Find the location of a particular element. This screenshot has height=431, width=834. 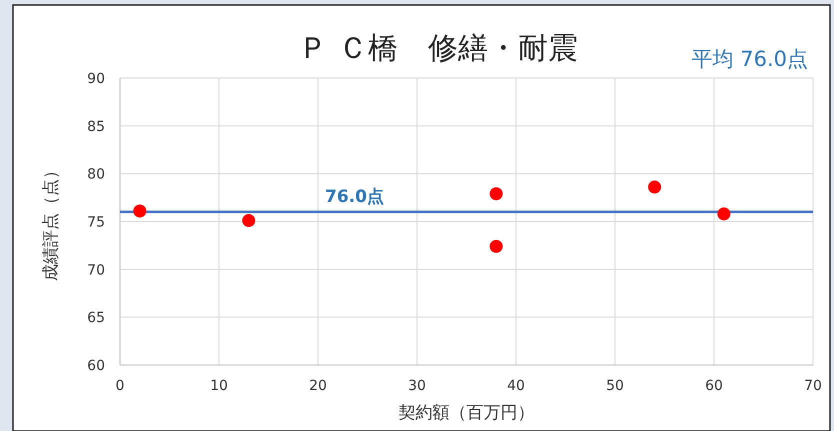

y-tick-label: 75 is located at coordinates (96, 222).